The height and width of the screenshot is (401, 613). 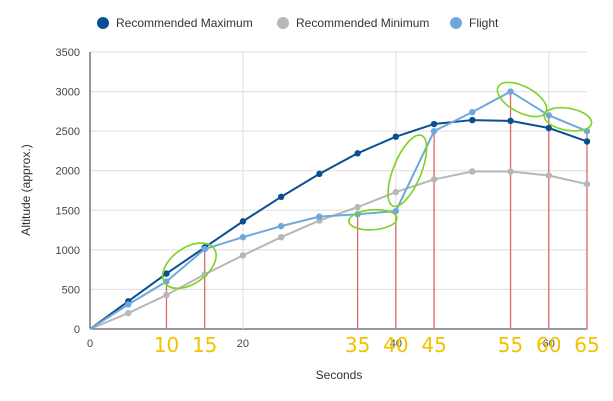 I want to click on x-tick-label: 40, so click(x=396, y=344).